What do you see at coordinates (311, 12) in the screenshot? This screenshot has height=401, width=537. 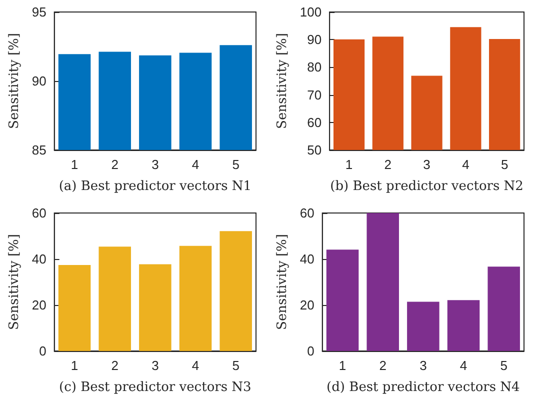 I see `y-tick-label: 100` at bounding box center [311, 12].